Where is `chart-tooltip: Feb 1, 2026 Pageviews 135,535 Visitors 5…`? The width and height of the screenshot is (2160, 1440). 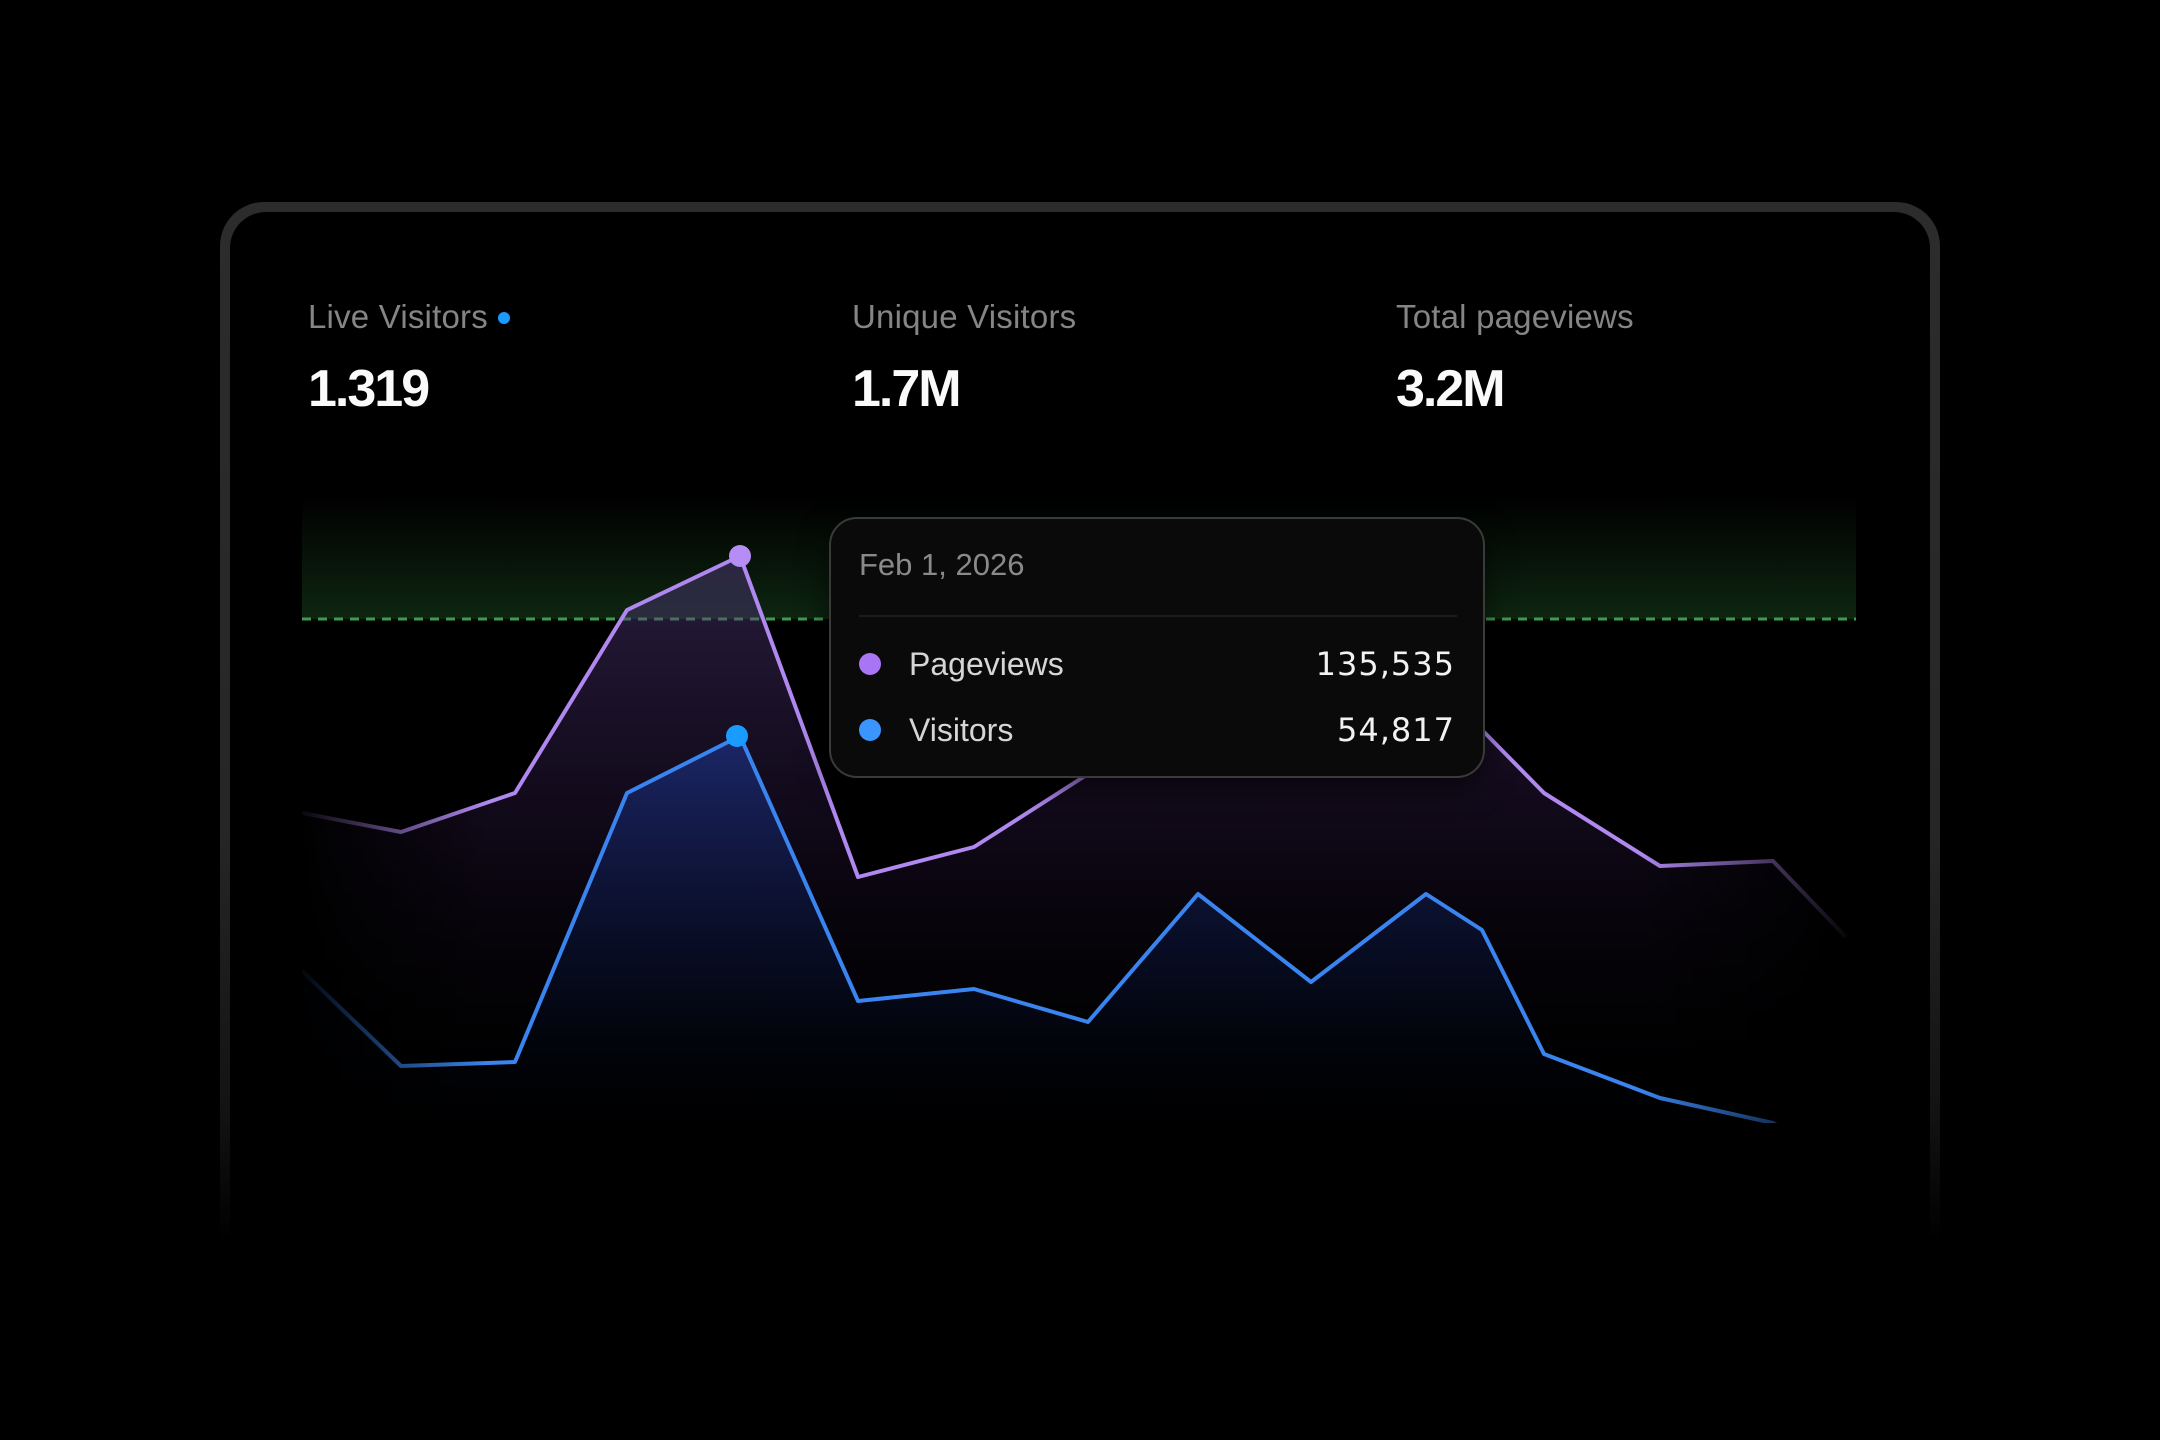
chart-tooltip: Feb 1, 2026 Pageviews 135,535 Visitors 5… is located at coordinates (1157, 647).